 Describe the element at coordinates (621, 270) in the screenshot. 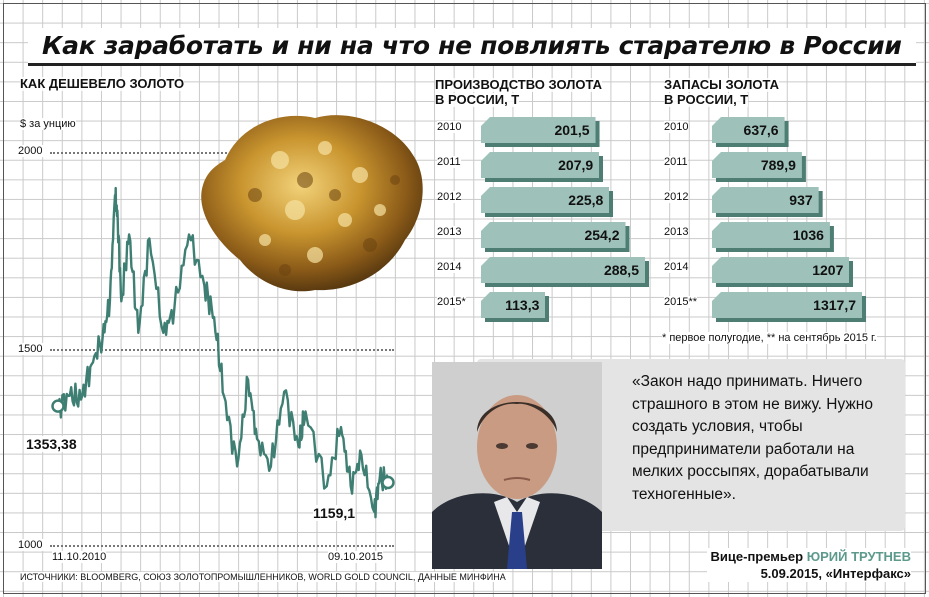

I see `production-bar-value: 288,5` at that location.